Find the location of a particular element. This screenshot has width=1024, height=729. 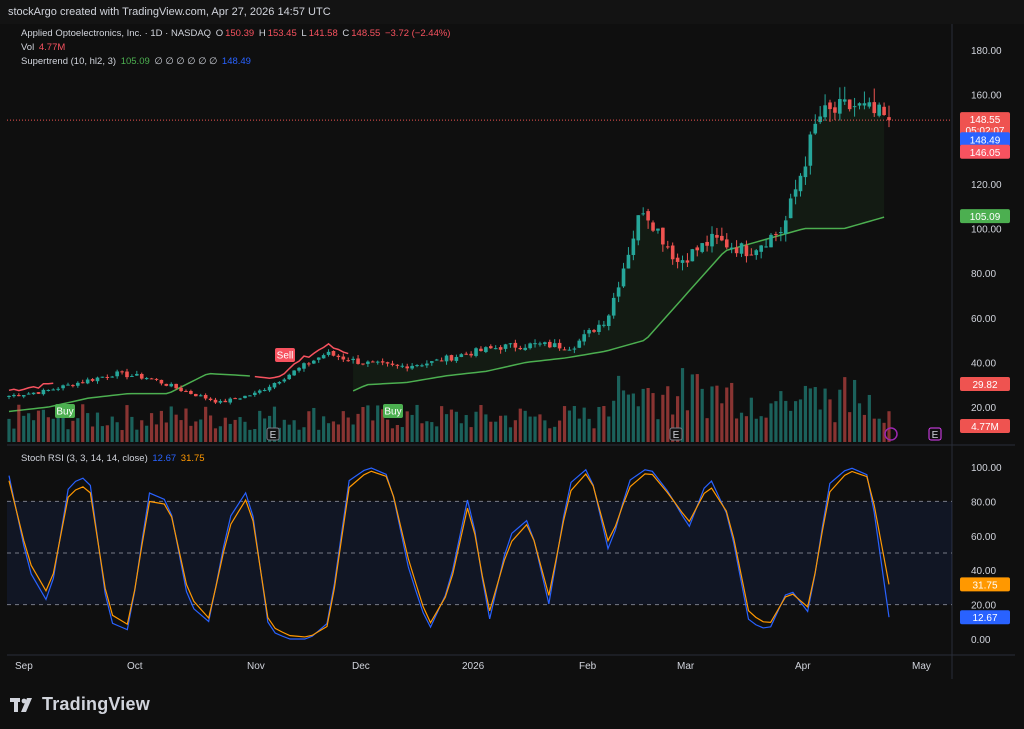

rsi-tick-label: 60.00 is located at coordinates (983, 537).